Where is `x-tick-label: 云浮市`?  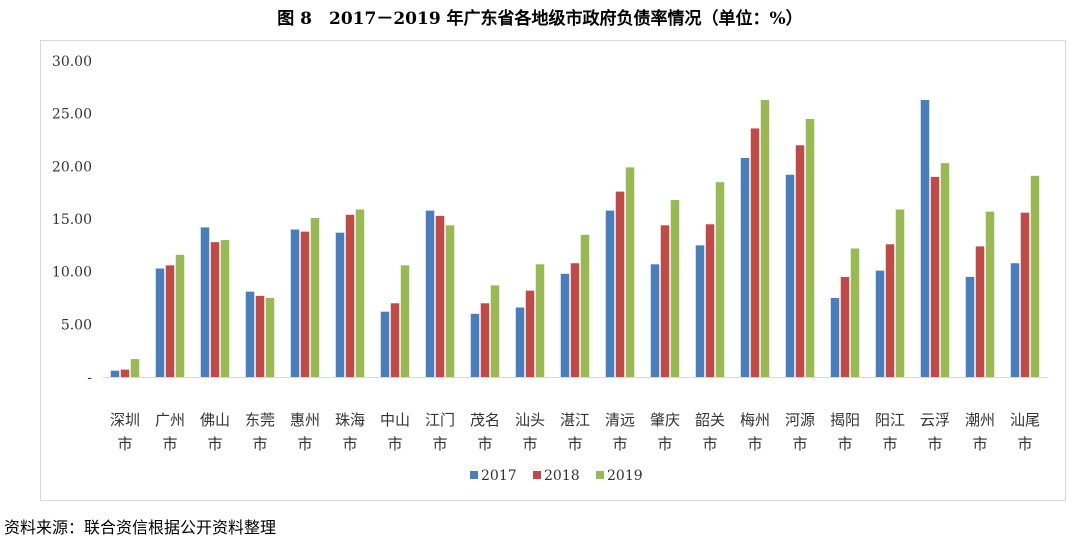
x-tick-label: 云浮市 is located at coordinates (935, 432).